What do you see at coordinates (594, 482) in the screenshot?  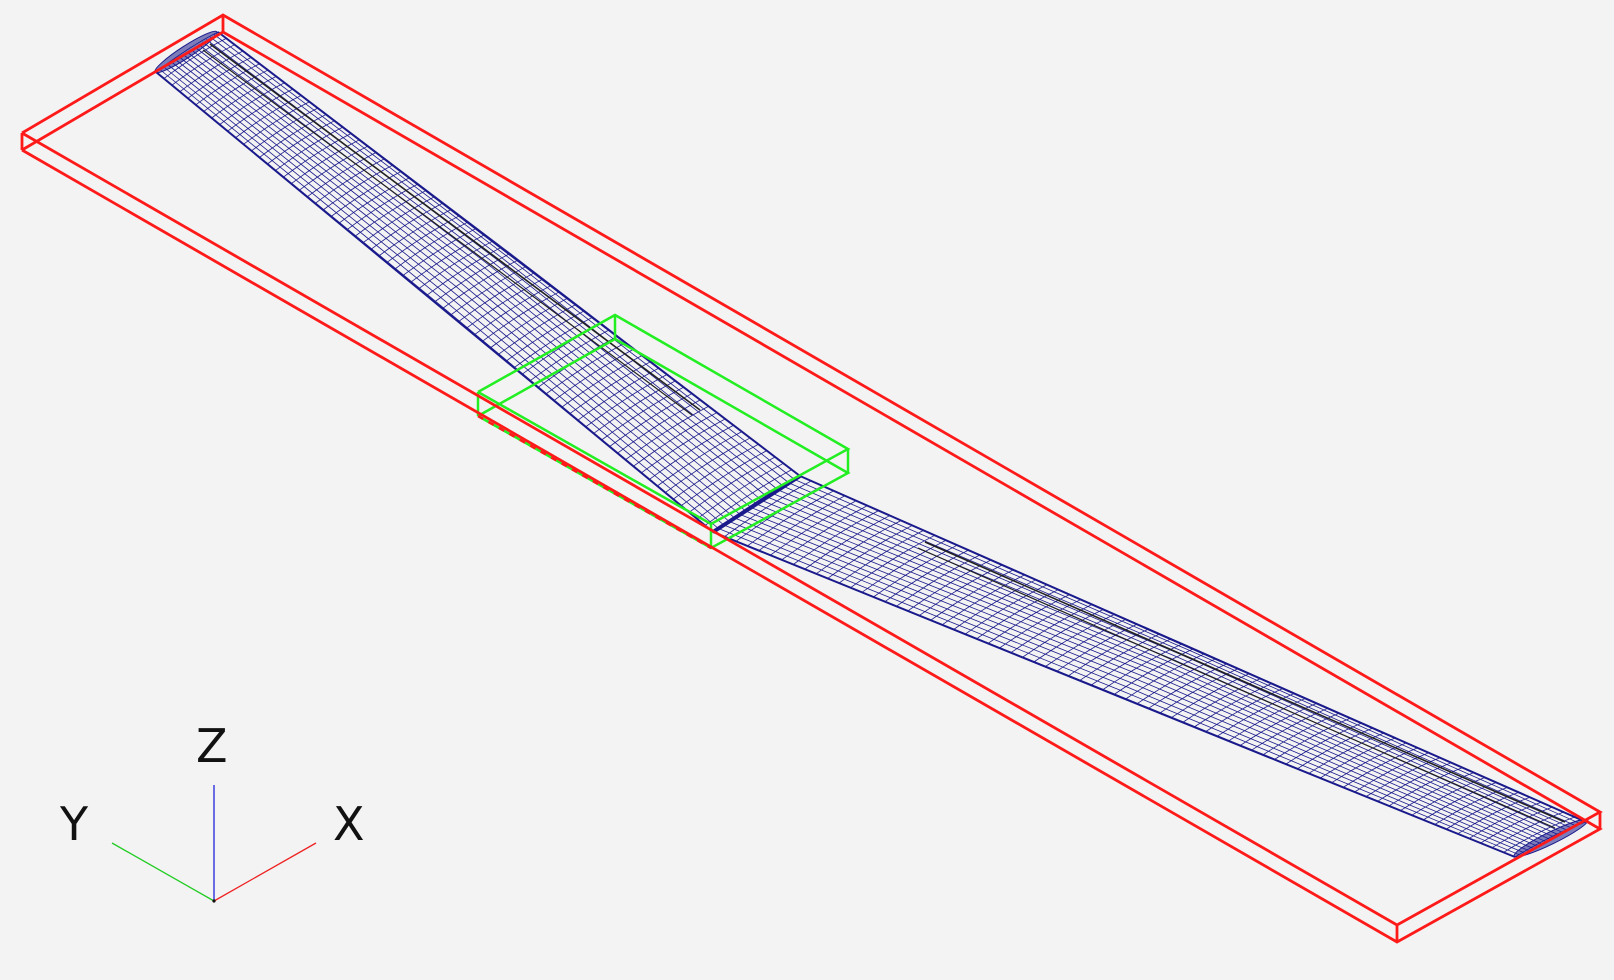 I see `center-box-shared-edge` at bounding box center [594, 482].